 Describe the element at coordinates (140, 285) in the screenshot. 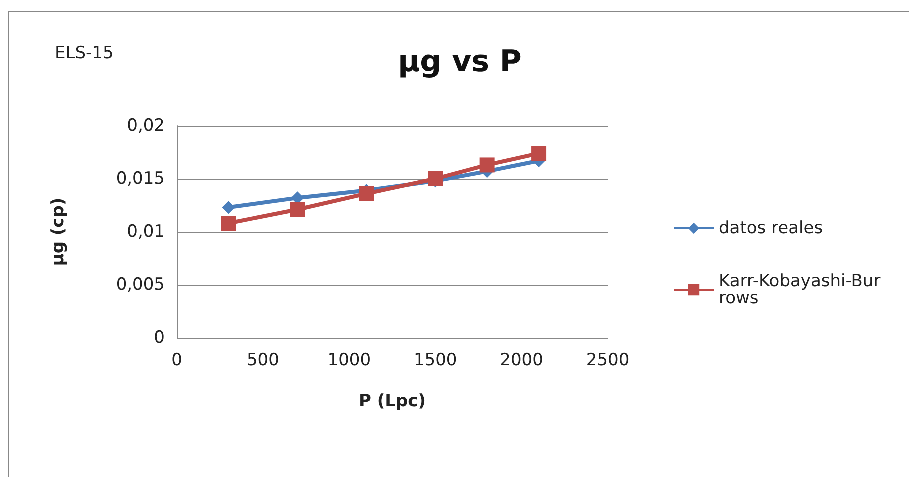

I see `y-tick-label: 0,005` at that location.